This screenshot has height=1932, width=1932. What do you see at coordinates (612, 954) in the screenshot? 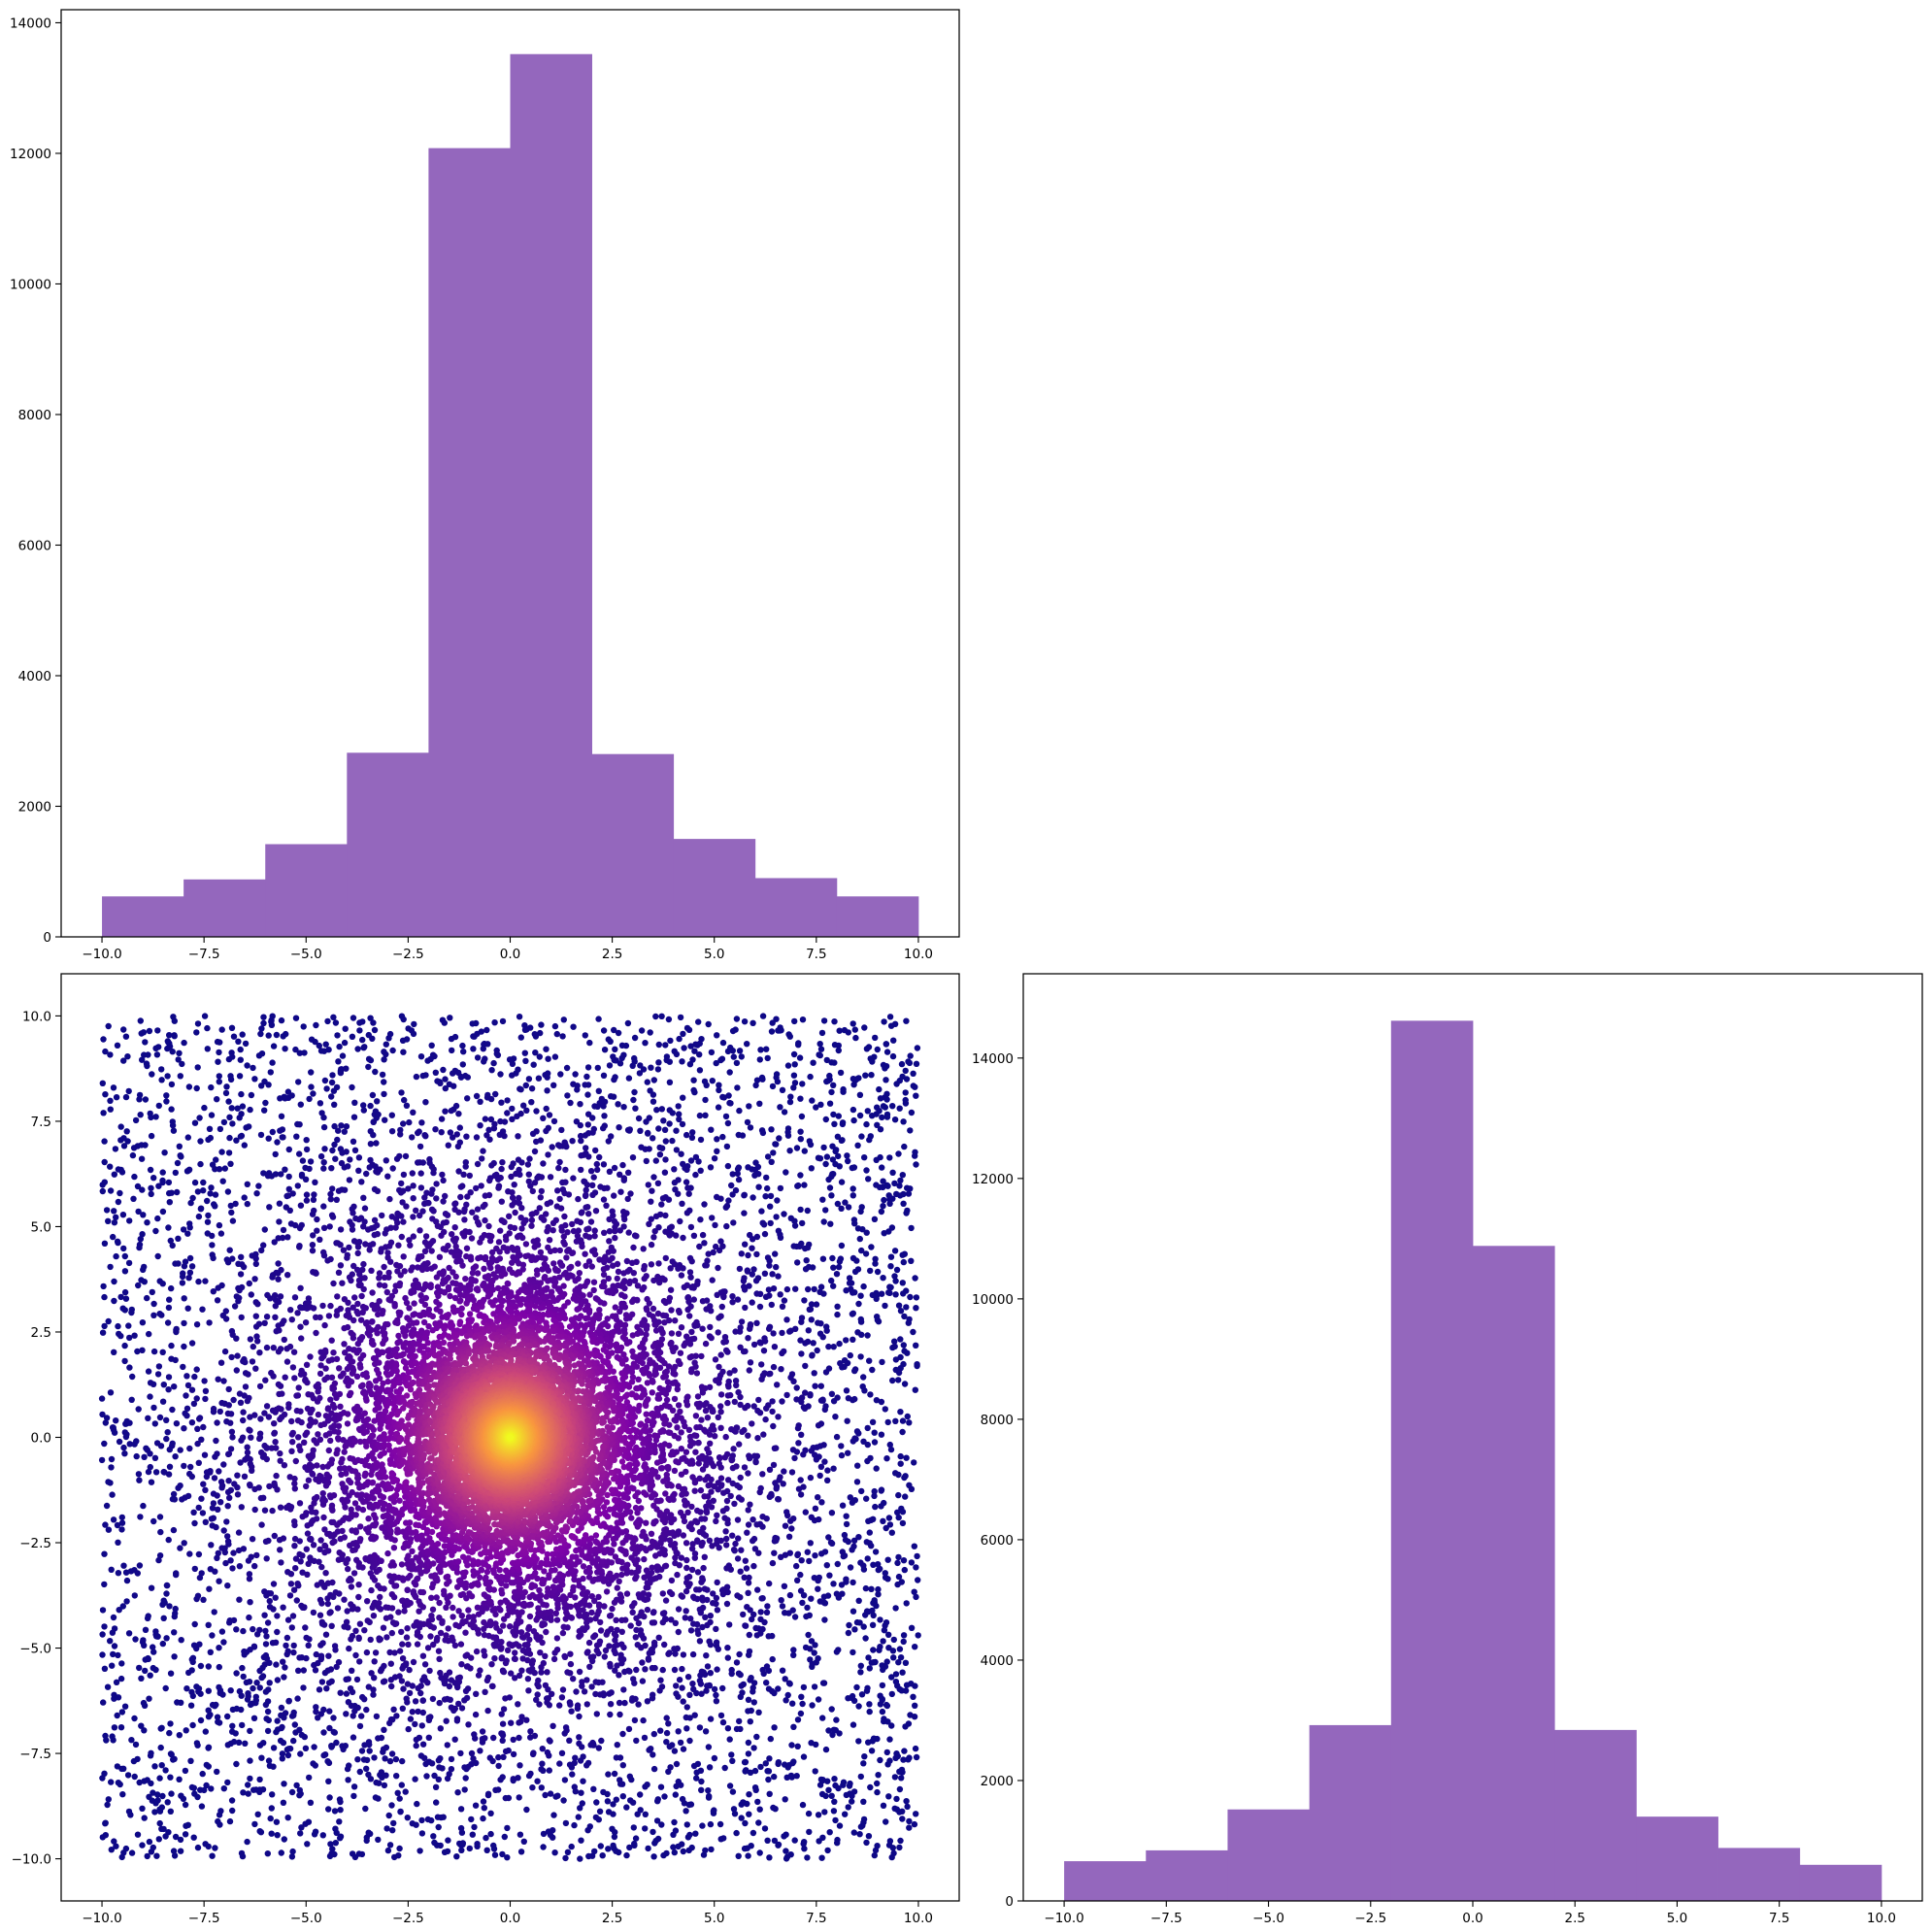
I see `x-tick-label: 2.5` at bounding box center [612, 954].